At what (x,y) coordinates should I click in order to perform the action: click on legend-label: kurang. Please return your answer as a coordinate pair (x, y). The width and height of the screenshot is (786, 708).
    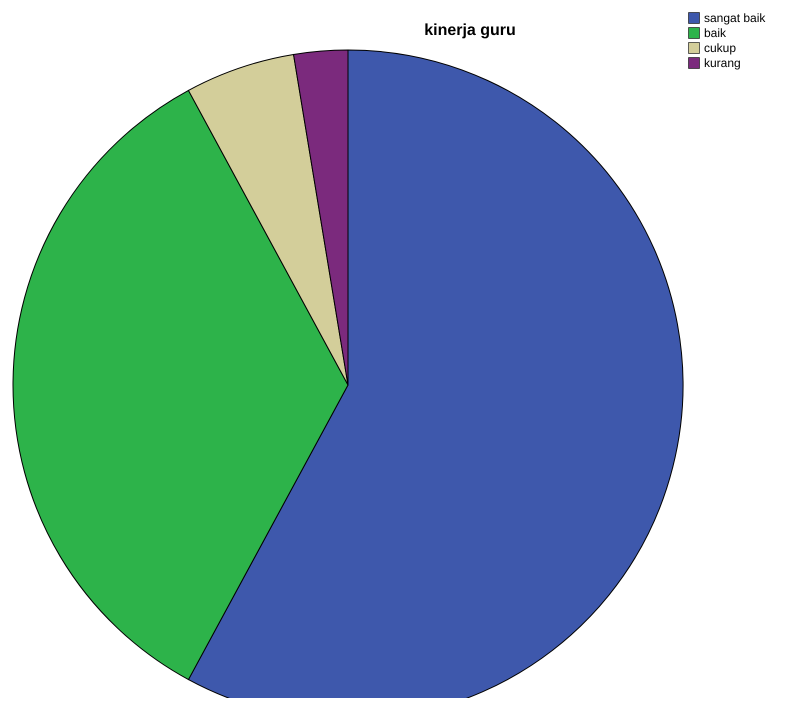
    Looking at the image, I should click on (722, 63).